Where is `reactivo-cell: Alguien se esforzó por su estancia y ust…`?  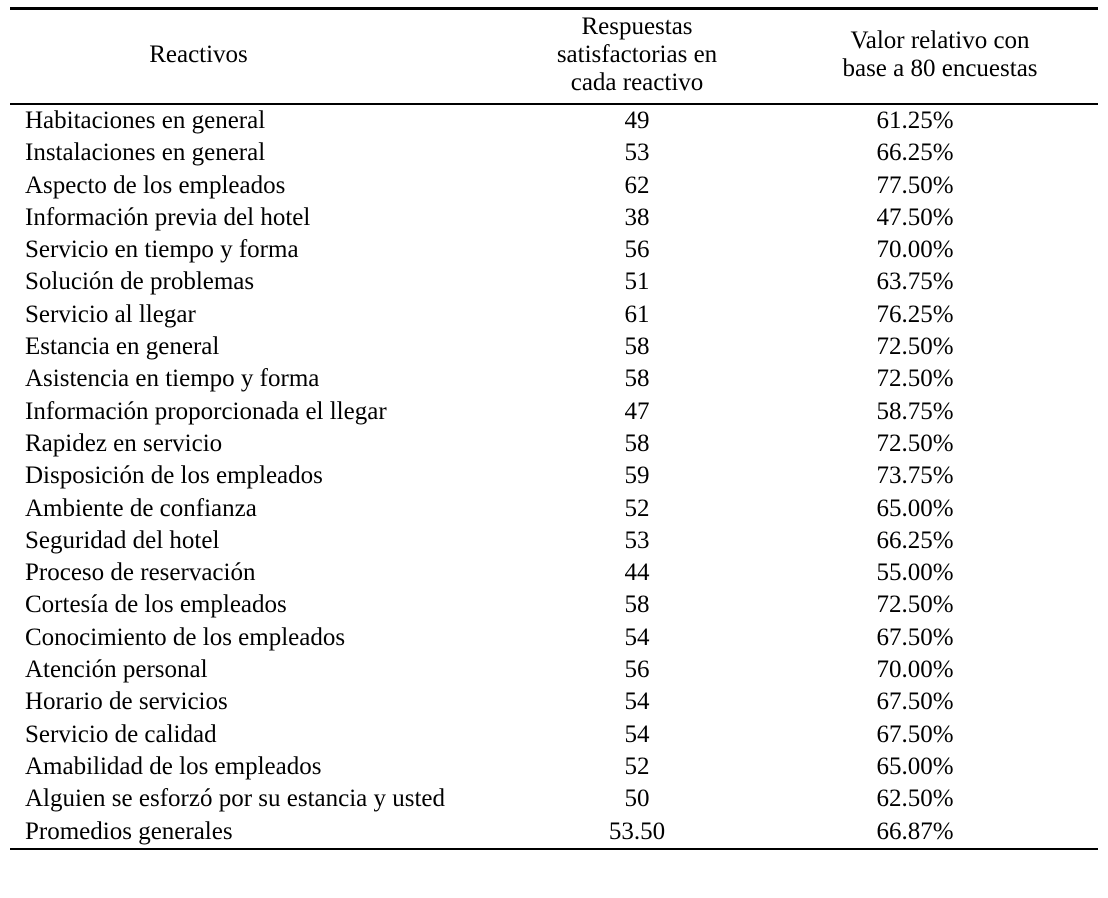
reactivo-cell: Alguien se esforzó por su estancia y ust… is located at coordinates (235, 799).